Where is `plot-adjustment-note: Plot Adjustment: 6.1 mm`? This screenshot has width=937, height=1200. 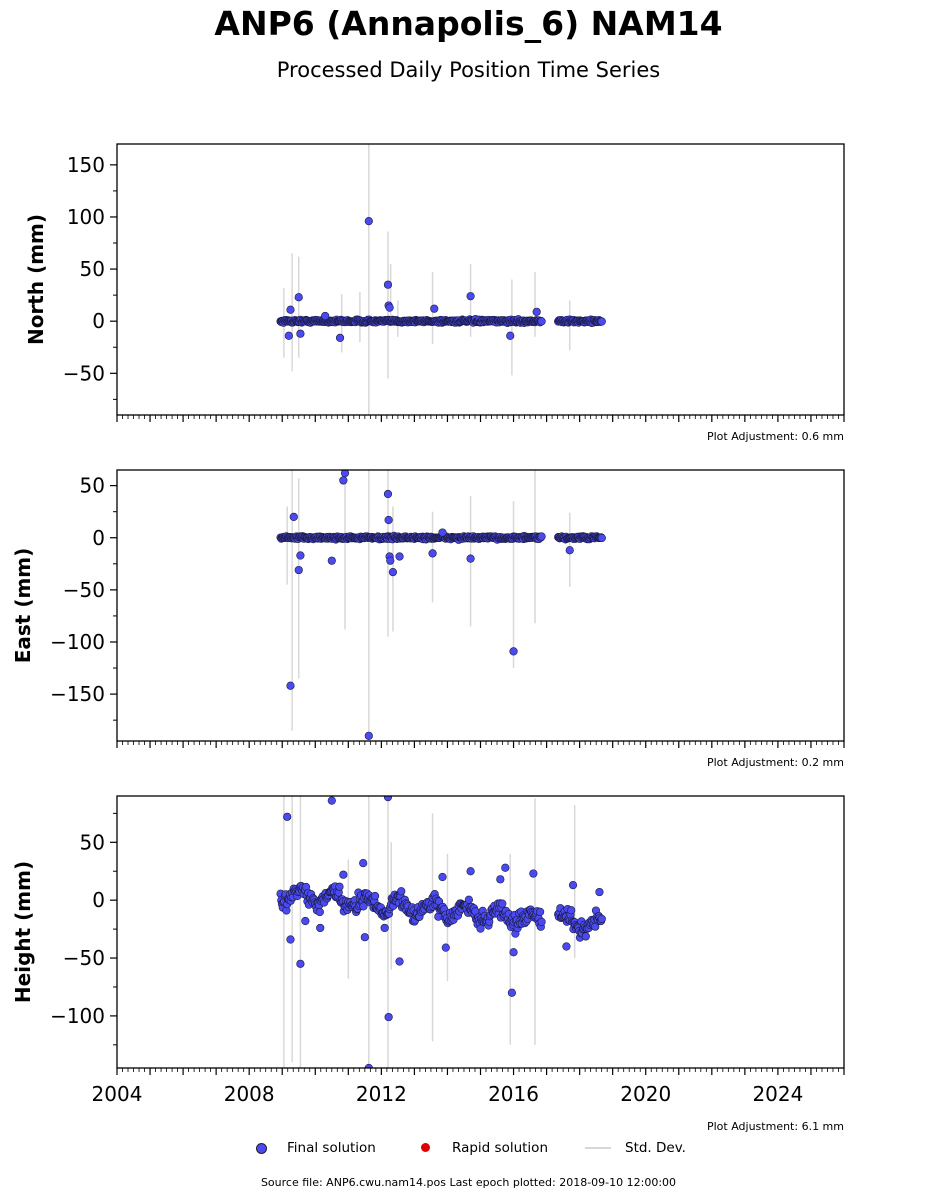
plot-adjustment-note: Plot Adjustment: 6.1 mm is located at coordinates (775, 1126).